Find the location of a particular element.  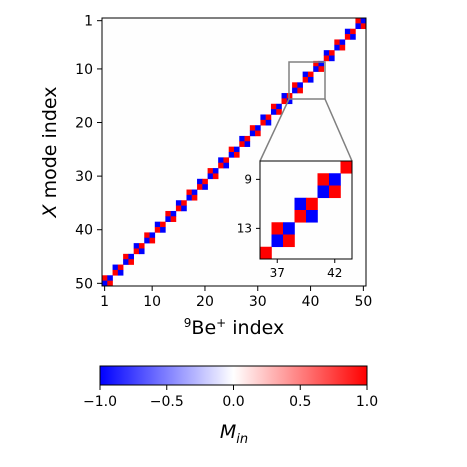

zoom-box is located at coordinates (307, 80).